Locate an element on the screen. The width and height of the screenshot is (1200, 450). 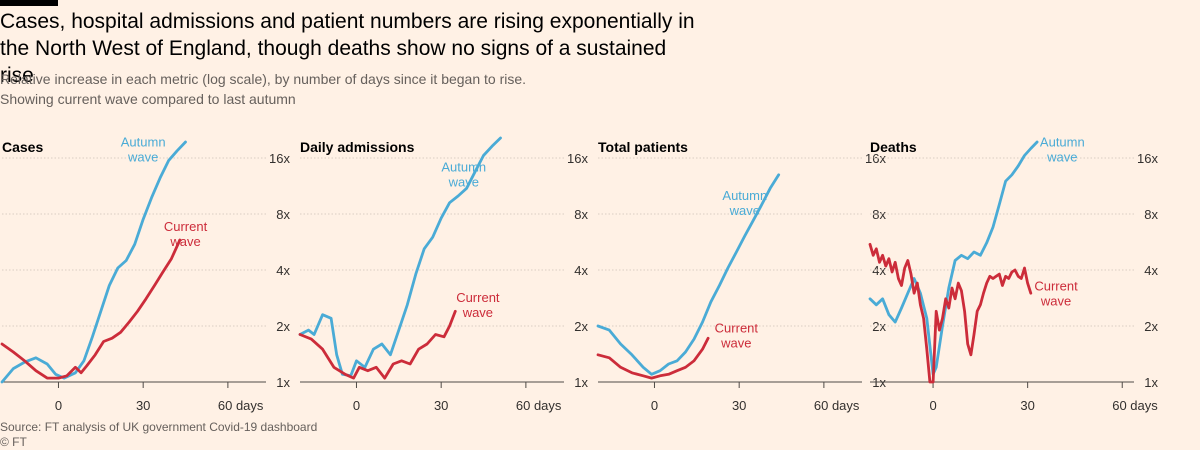
ft-credit: © FT is located at coordinates (13, 442).